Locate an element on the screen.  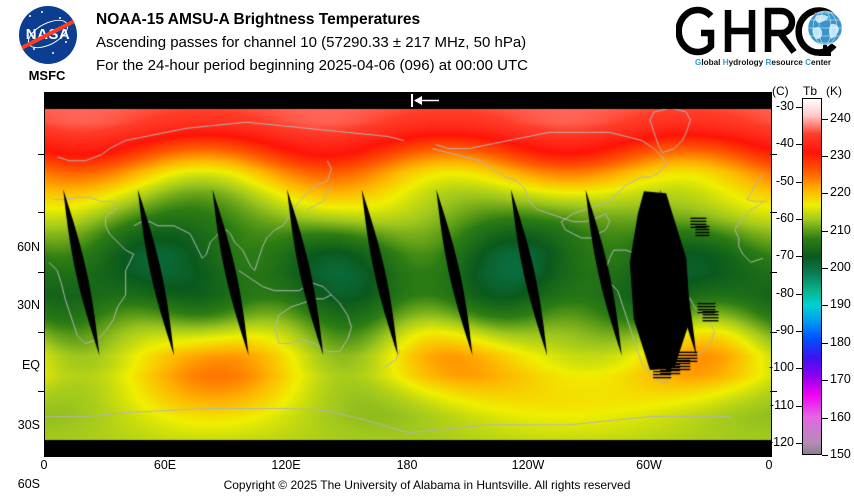
colorbar-celsius-label--50: -50 is located at coordinates (784, 180).